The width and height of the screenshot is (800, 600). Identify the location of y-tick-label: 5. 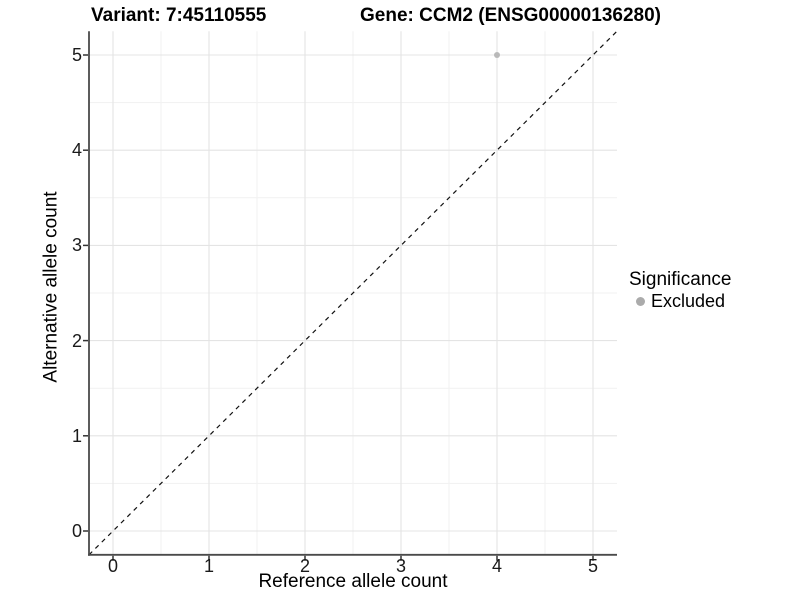
(76, 55).